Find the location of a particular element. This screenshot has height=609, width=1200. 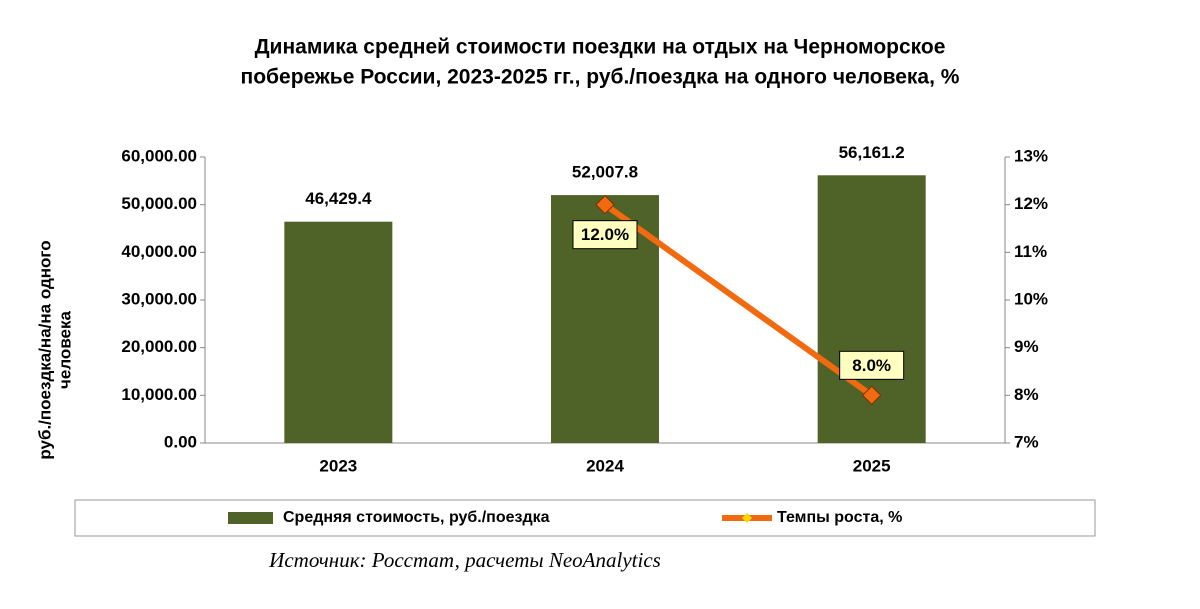

x-tick-label: 2024 is located at coordinates (605, 465).